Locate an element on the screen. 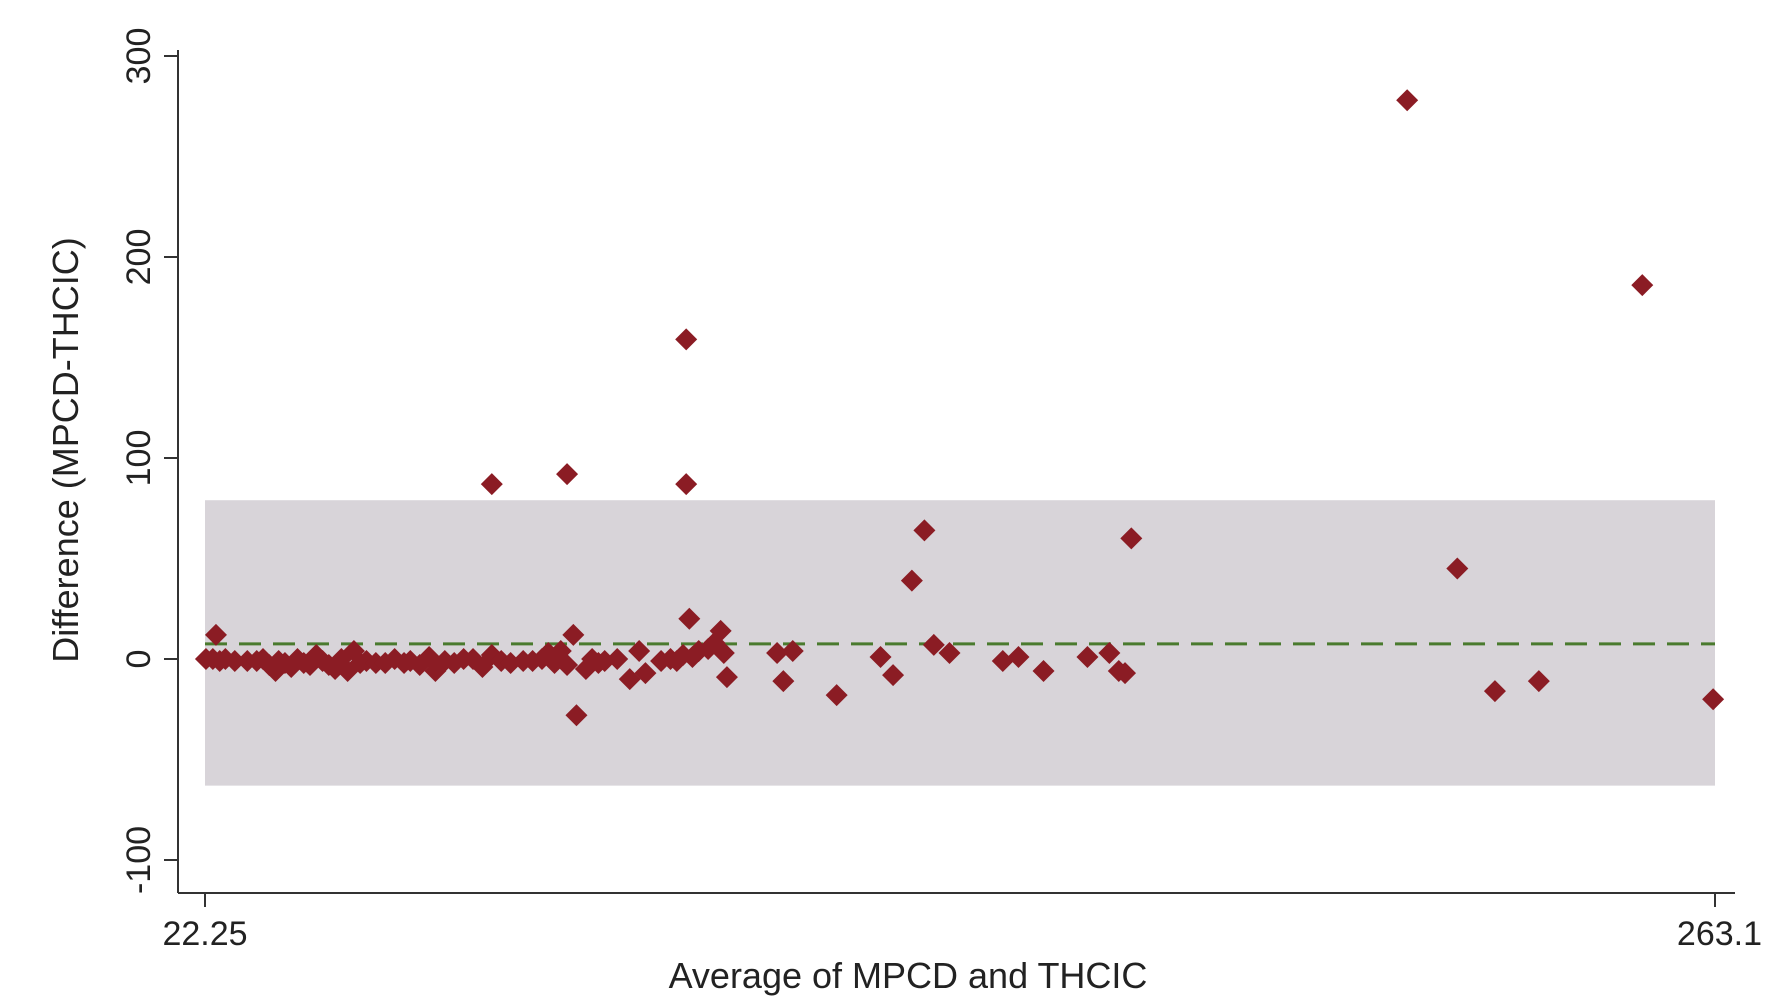 The height and width of the screenshot is (1000, 1770). y-axis-title: Difference (MPCD-THCIC) is located at coordinates (65, 449).